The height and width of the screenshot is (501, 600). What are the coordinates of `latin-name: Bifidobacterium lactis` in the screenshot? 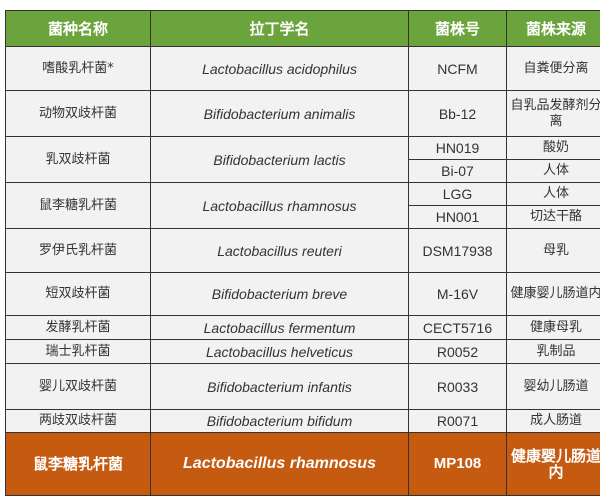 It's located at (279, 159).